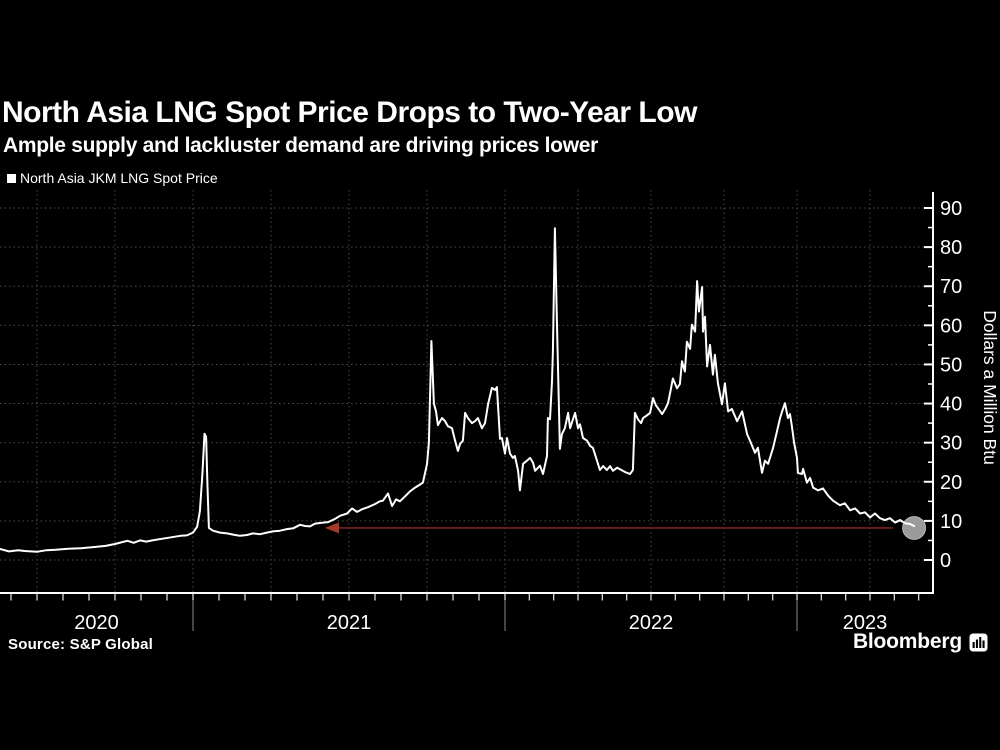 Image resolution: width=1000 pixels, height=750 pixels. I want to click on x-tick-label: 2022, so click(651, 623).